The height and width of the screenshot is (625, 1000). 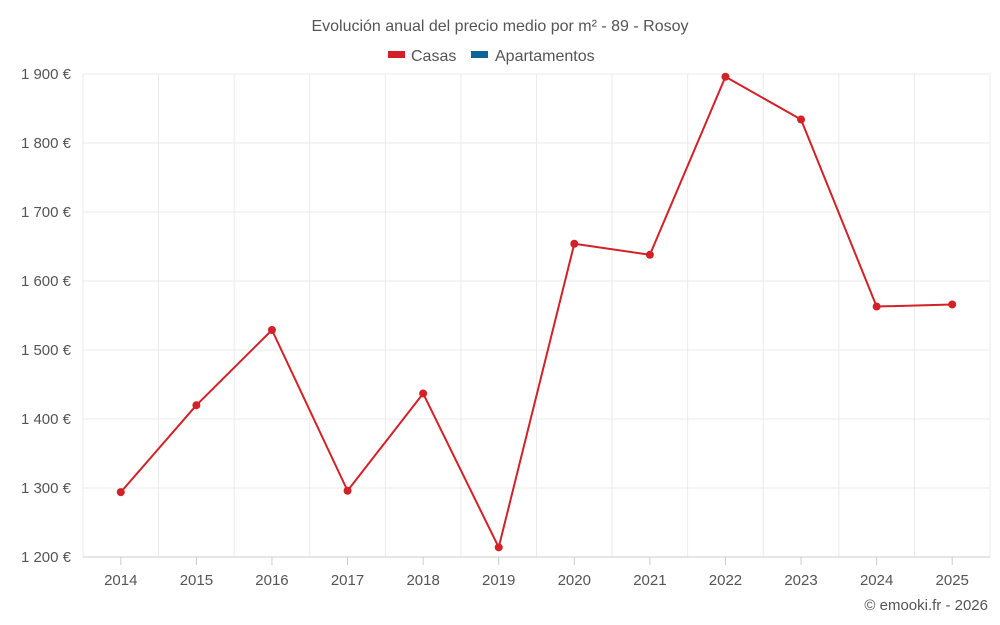 I want to click on data-point-2018, so click(x=423, y=393).